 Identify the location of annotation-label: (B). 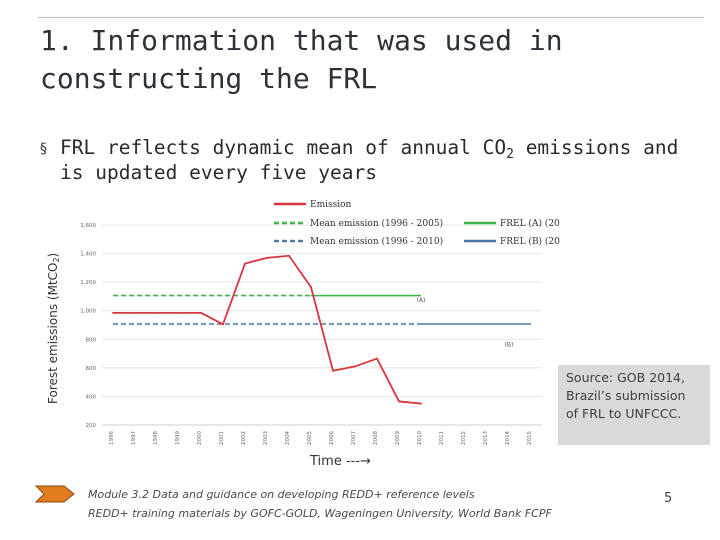
(509, 344).